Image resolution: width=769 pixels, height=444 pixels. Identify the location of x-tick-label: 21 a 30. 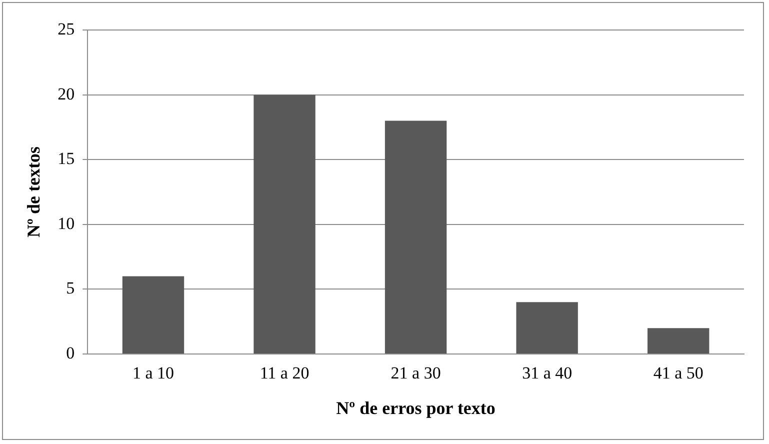
(415, 373).